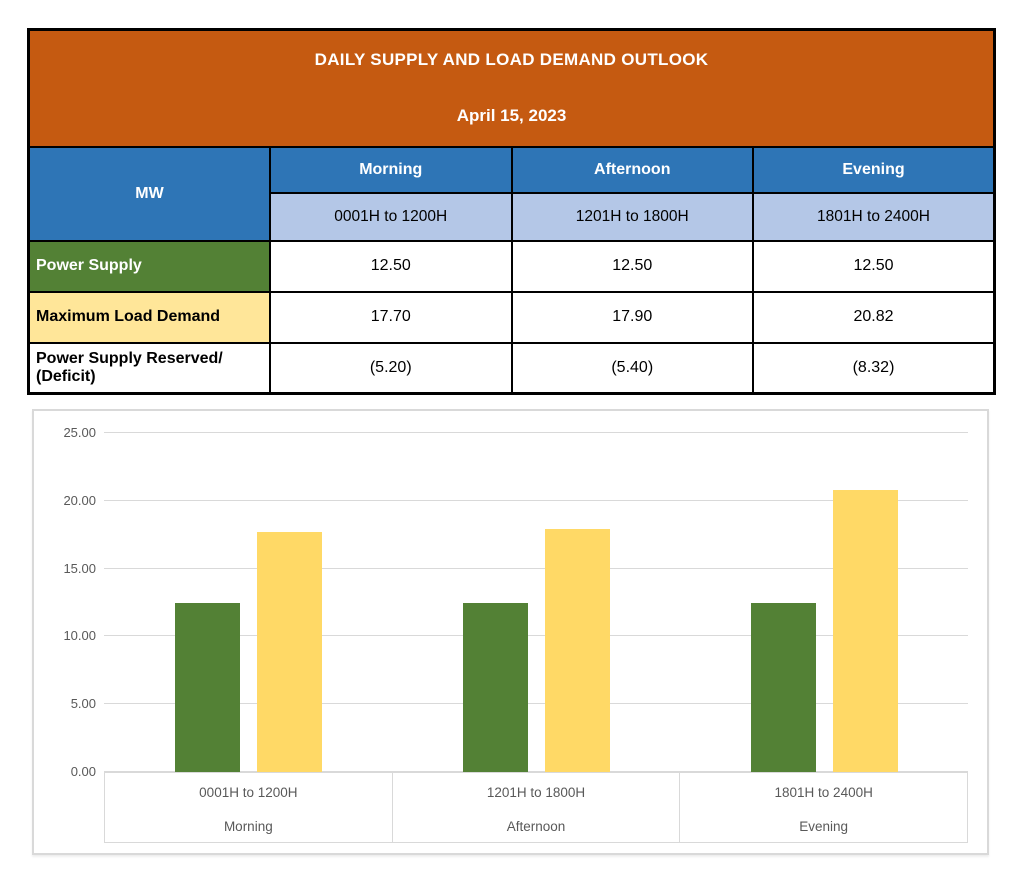 The image size is (1024, 896). Describe the element at coordinates (632, 216) in the screenshot. I see `hours-header-afternoon: 1201H to 1800H` at that location.